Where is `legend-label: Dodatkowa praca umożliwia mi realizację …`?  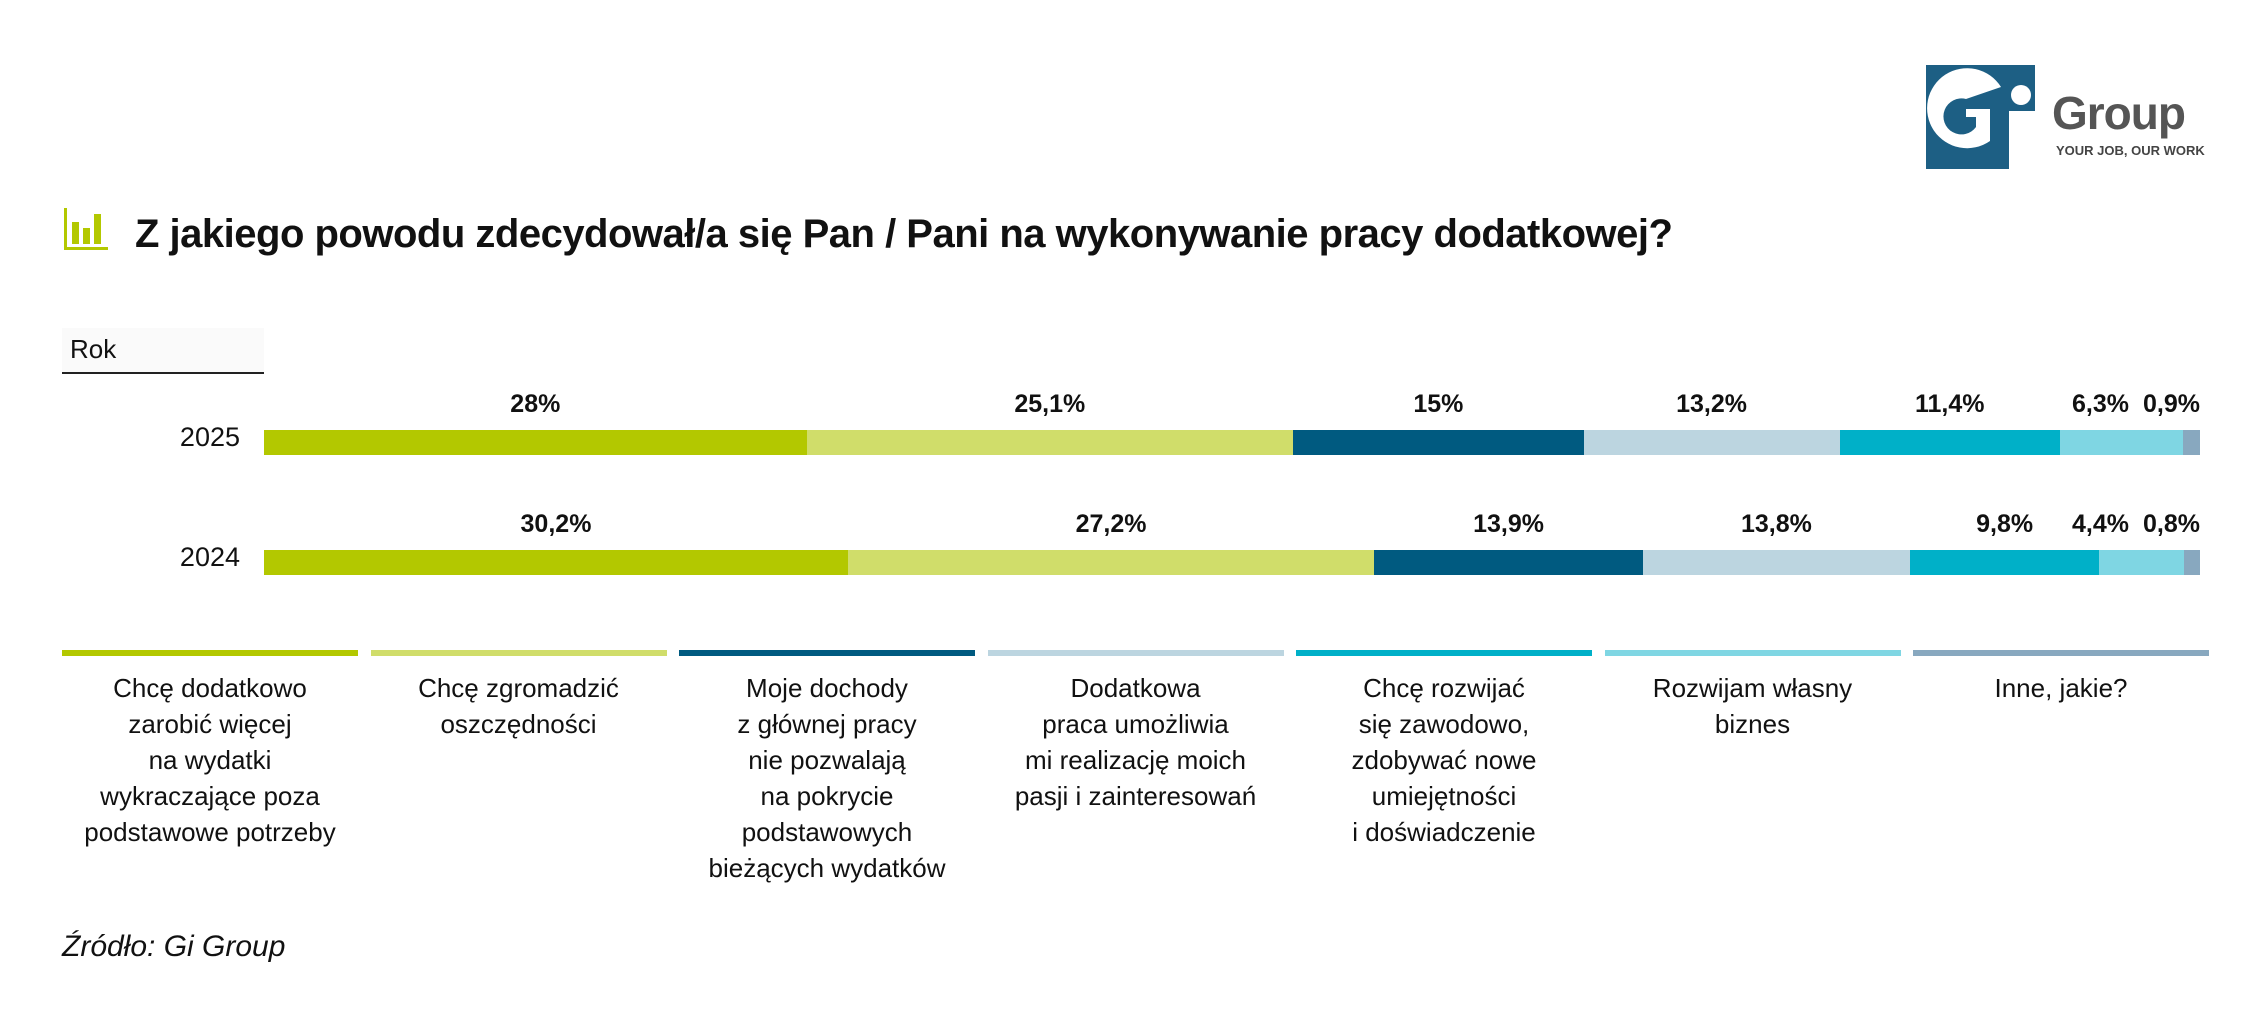 legend-label: Dodatkowa praca umożliwia mi realizację … is located at coordinates (1135, 742).